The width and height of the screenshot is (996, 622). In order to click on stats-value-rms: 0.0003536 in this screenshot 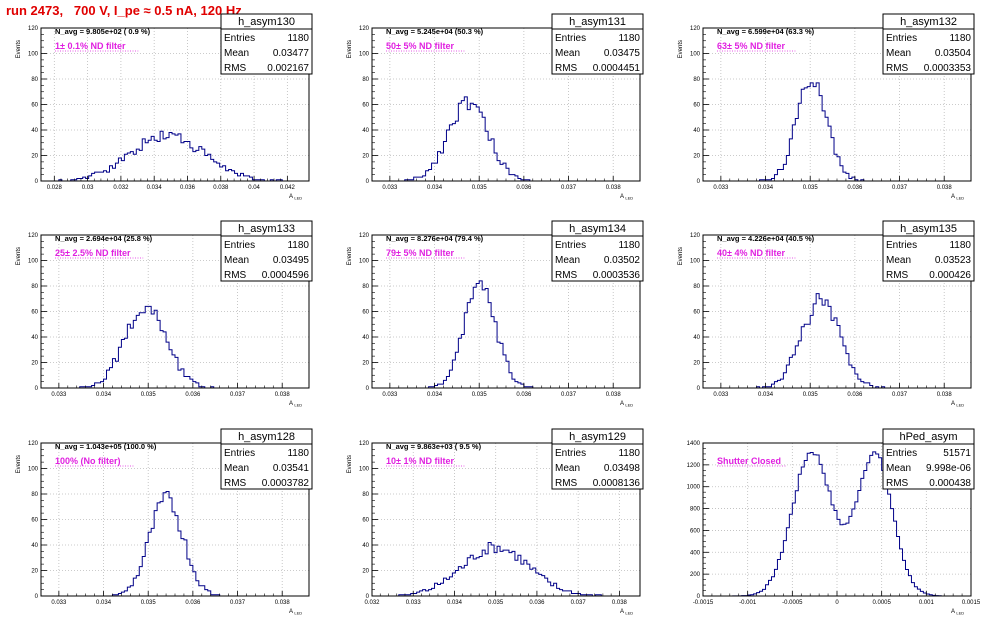, I will do `click(617, 275)`.